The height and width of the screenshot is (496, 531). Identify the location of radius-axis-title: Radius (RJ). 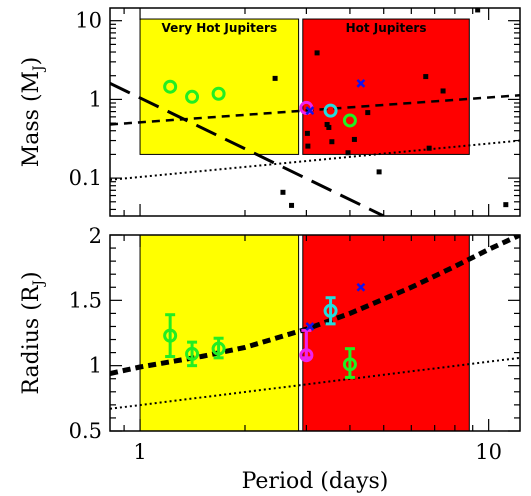
(33, 332).